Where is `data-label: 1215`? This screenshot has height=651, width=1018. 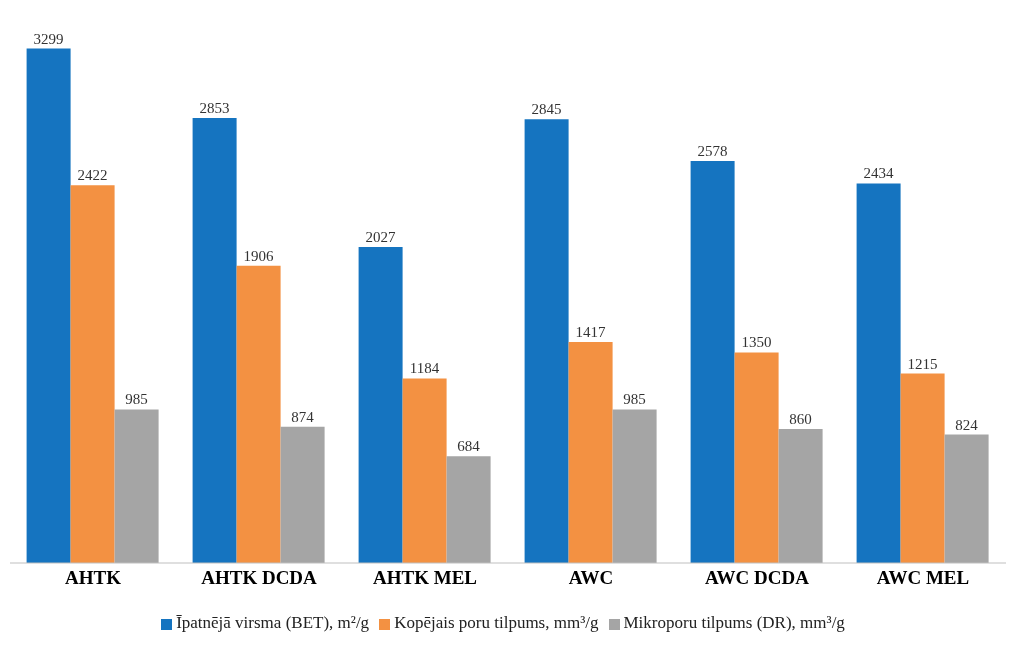 data-label: 1215 is located at coordinates (922, 363).